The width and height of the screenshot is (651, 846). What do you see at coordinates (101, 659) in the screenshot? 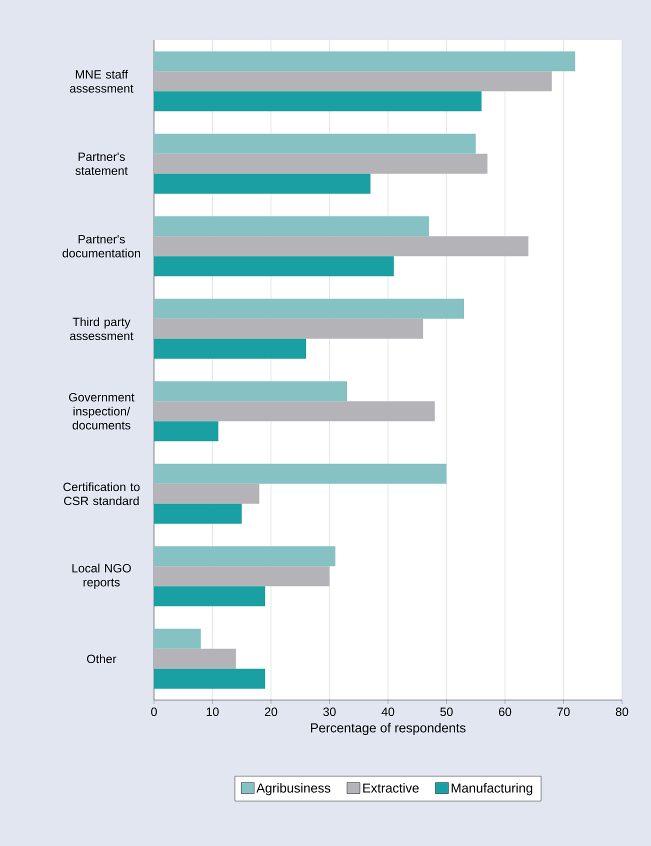
I see `y-tick-label: Other` at bounding box center [101, 659].